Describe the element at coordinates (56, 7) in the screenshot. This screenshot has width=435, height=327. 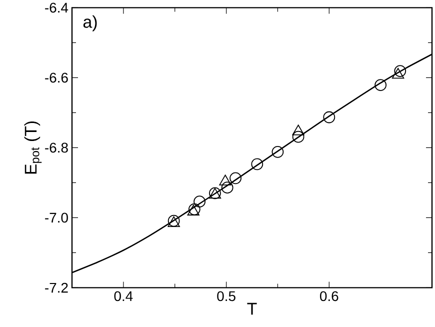
I see `y-tick-label: -6.4` at that location.